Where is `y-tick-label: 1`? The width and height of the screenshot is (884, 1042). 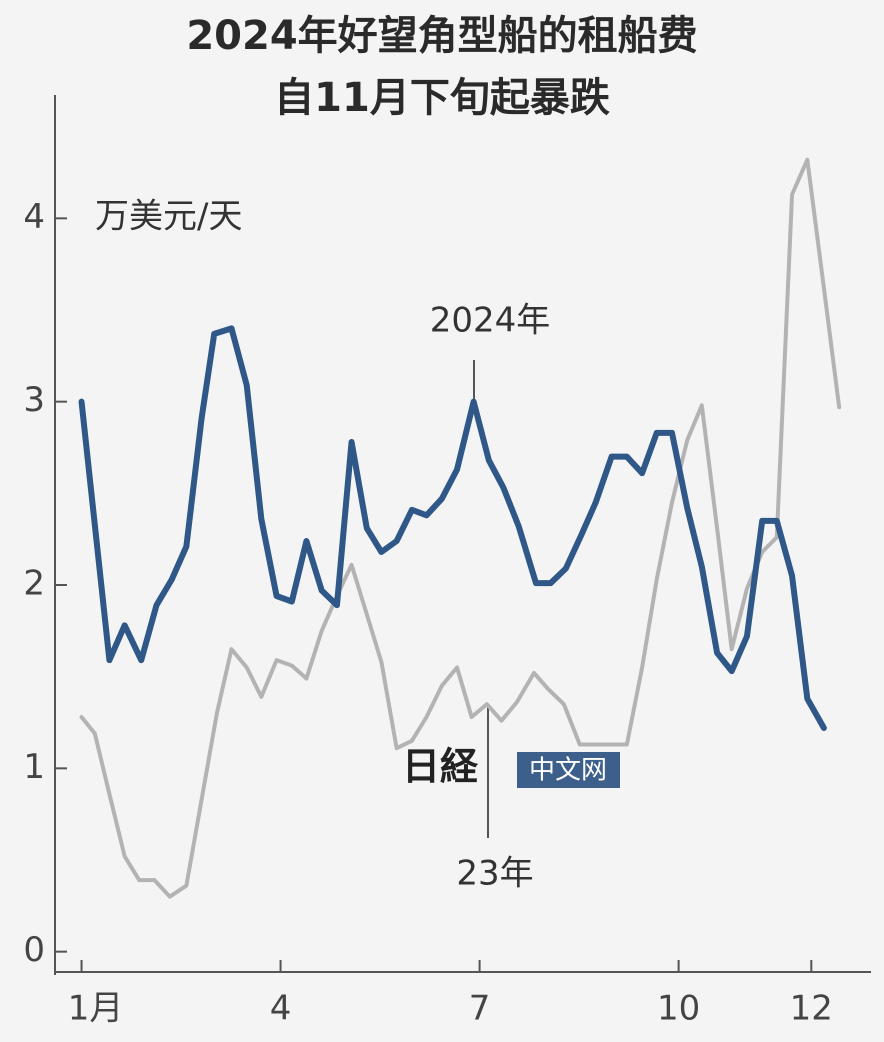 y-tick-label: 1 is located at coordinates (34, 767).